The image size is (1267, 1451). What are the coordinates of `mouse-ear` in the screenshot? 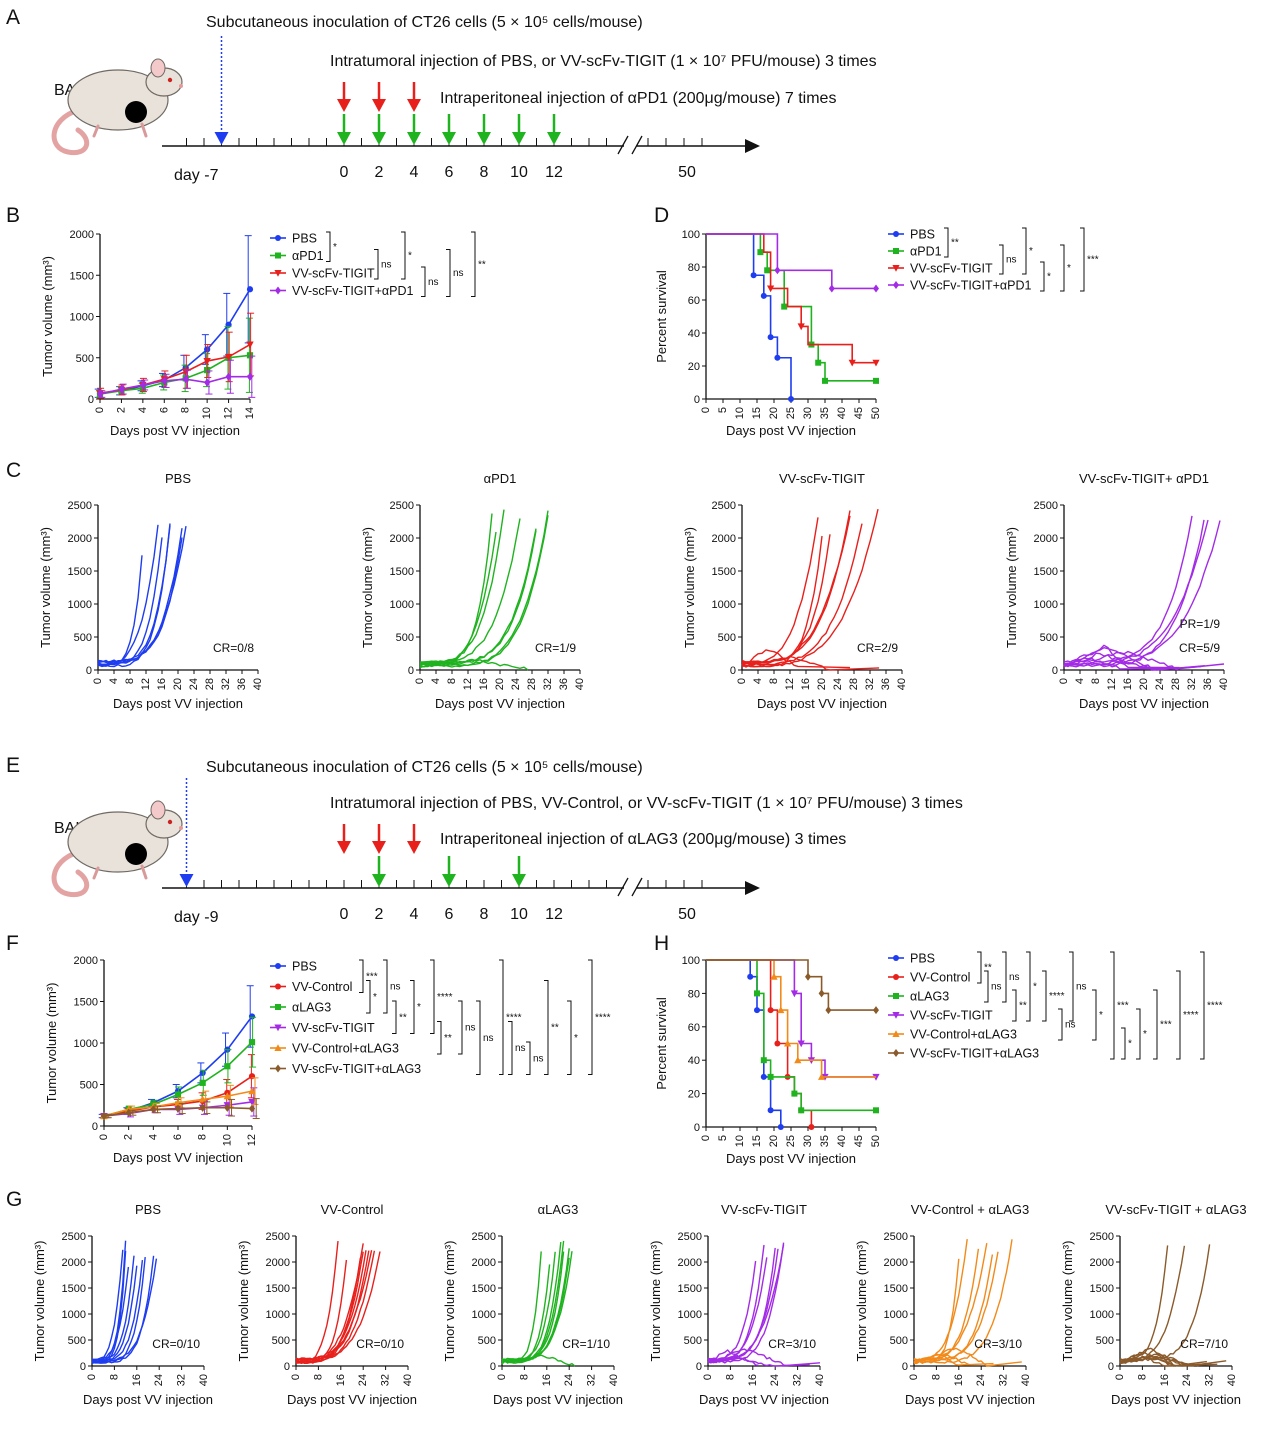 It's located at (158, 810).